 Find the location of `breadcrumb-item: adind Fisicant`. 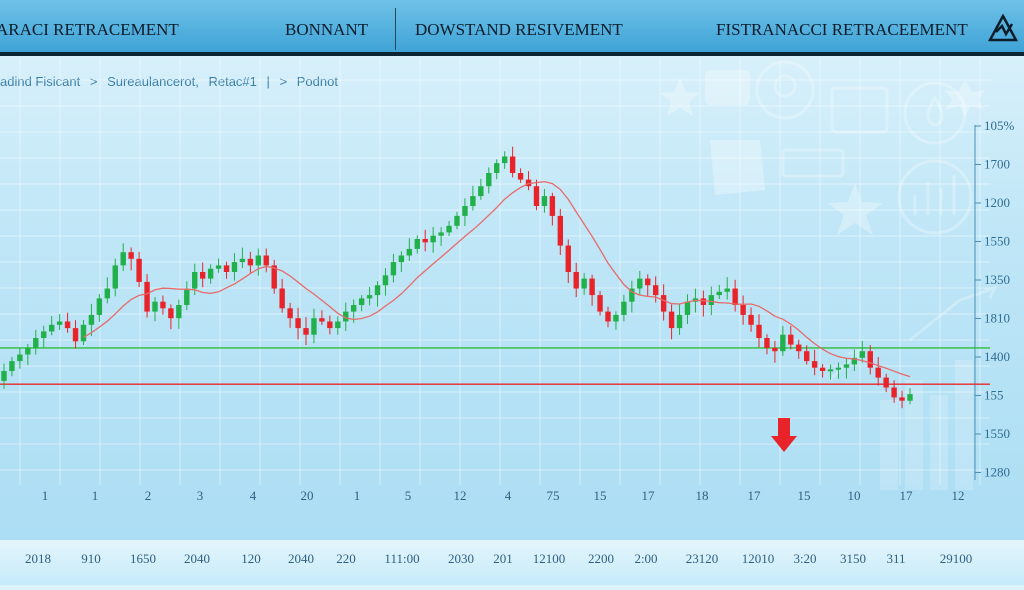

breadcrumb-item: adind Fisicant is located at coordinates (40, 81).